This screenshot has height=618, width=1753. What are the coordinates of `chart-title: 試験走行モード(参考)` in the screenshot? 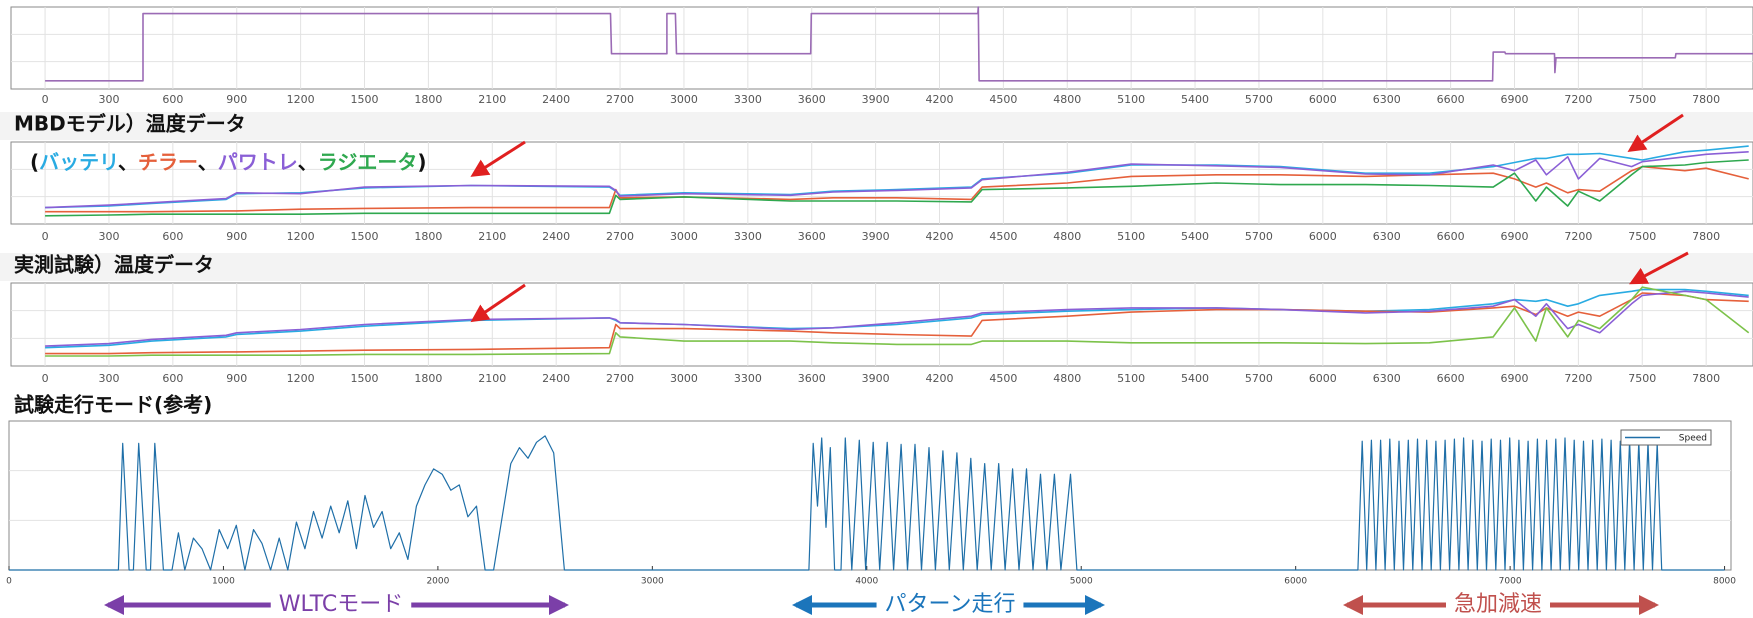 It's located at (113, 405).